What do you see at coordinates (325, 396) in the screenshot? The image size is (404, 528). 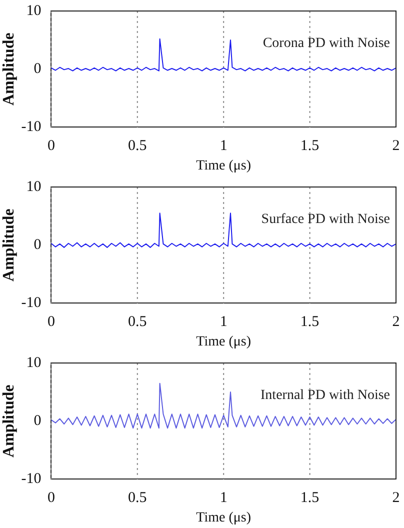 I see `annotation: Internal PD with Noise` at bounding box center [325, 396].